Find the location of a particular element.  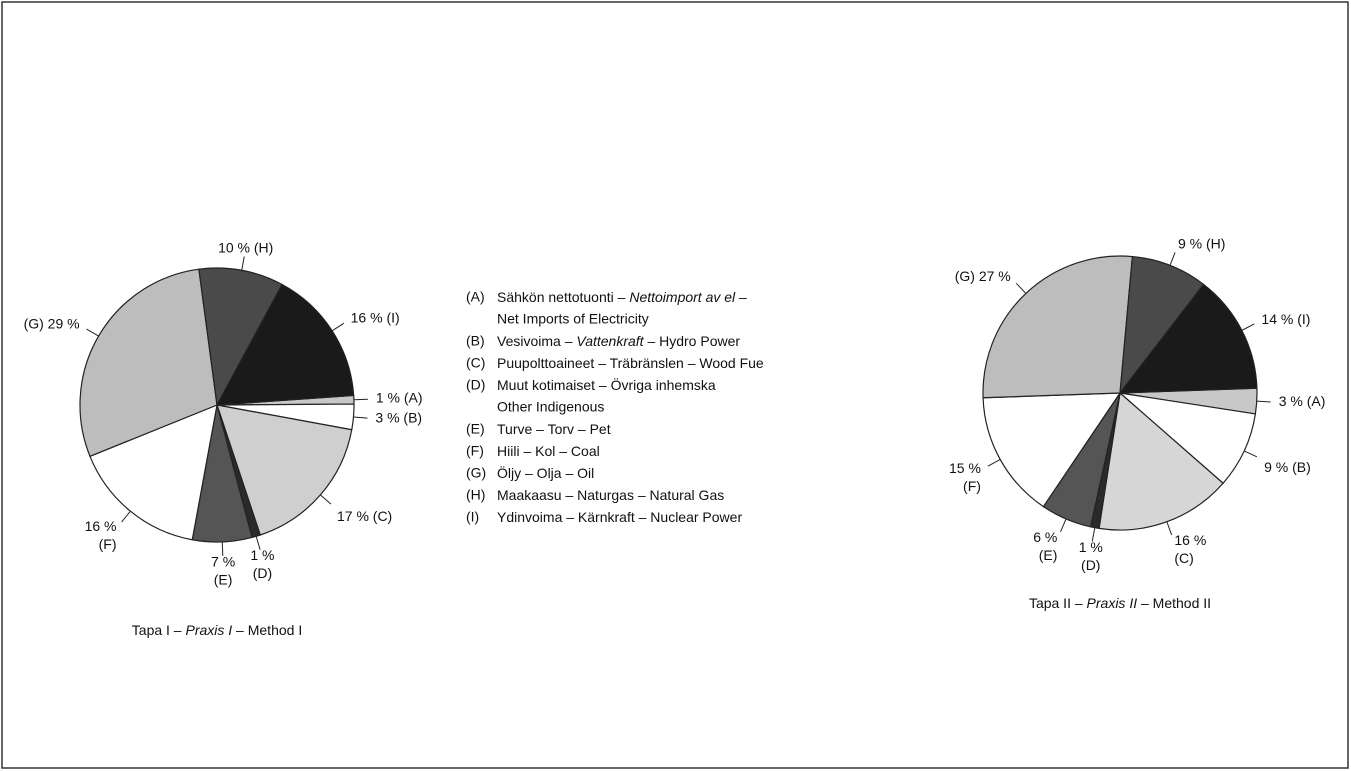

text-part: Maakaasu – Naturgas – Natural Gas is located at coordinates (610, 495).